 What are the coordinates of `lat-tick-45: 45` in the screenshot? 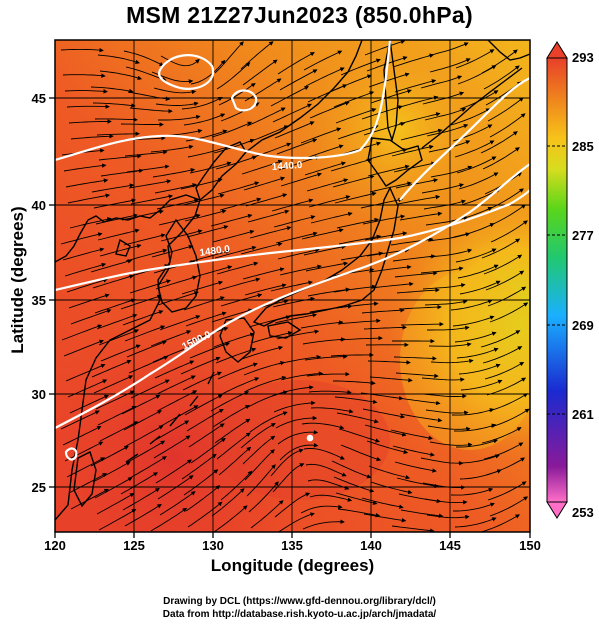 It's located at (39, 98).